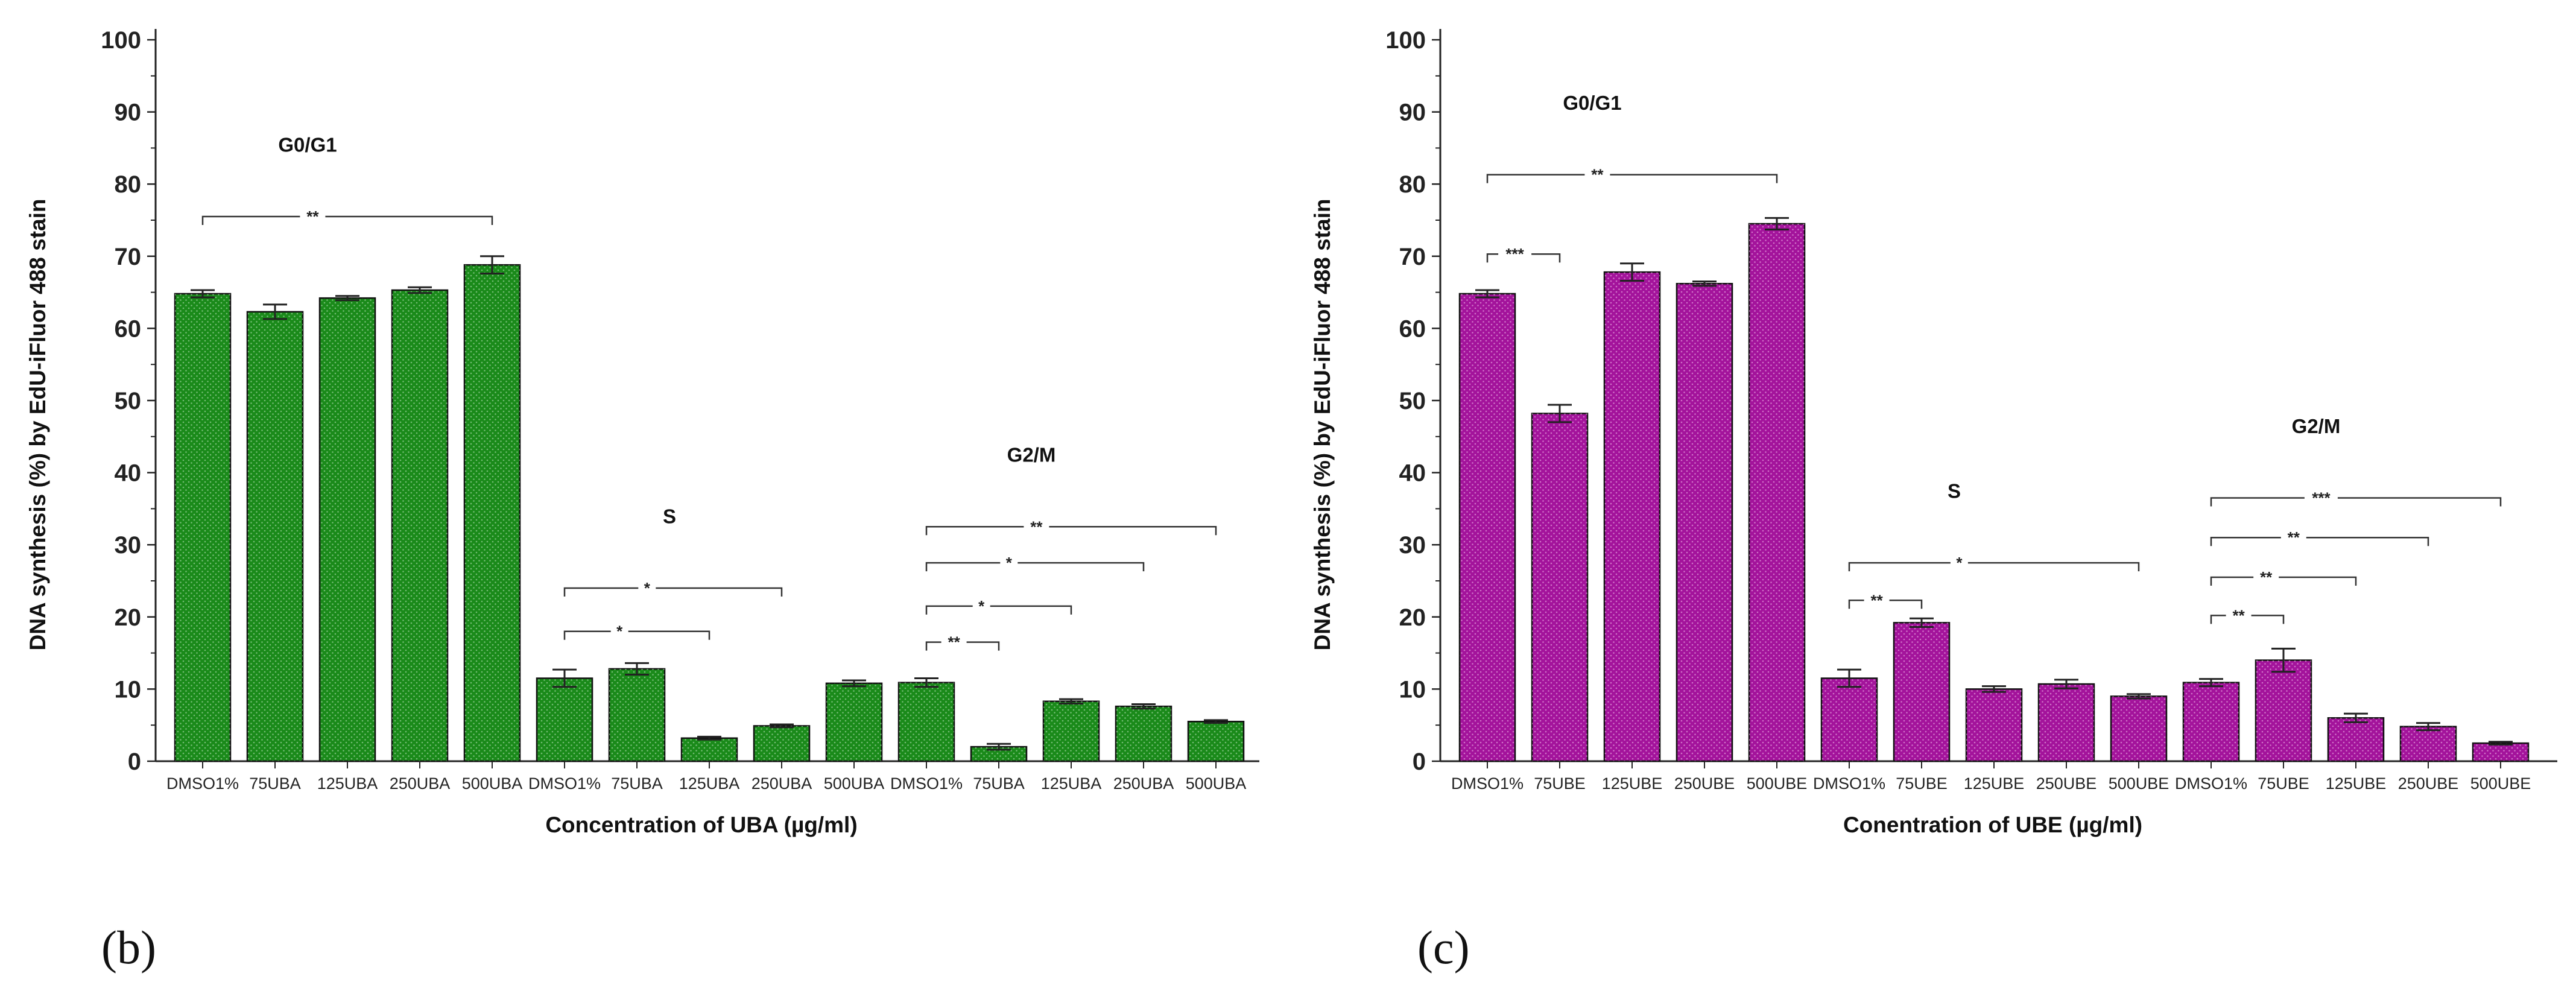 Image resolution: width=2576 pixels, height=988 pixels. What do you see at coordinates (1412, 113) in the screenshot?
I see `y-tick-label: 90` at bounding box center [1412, 113].